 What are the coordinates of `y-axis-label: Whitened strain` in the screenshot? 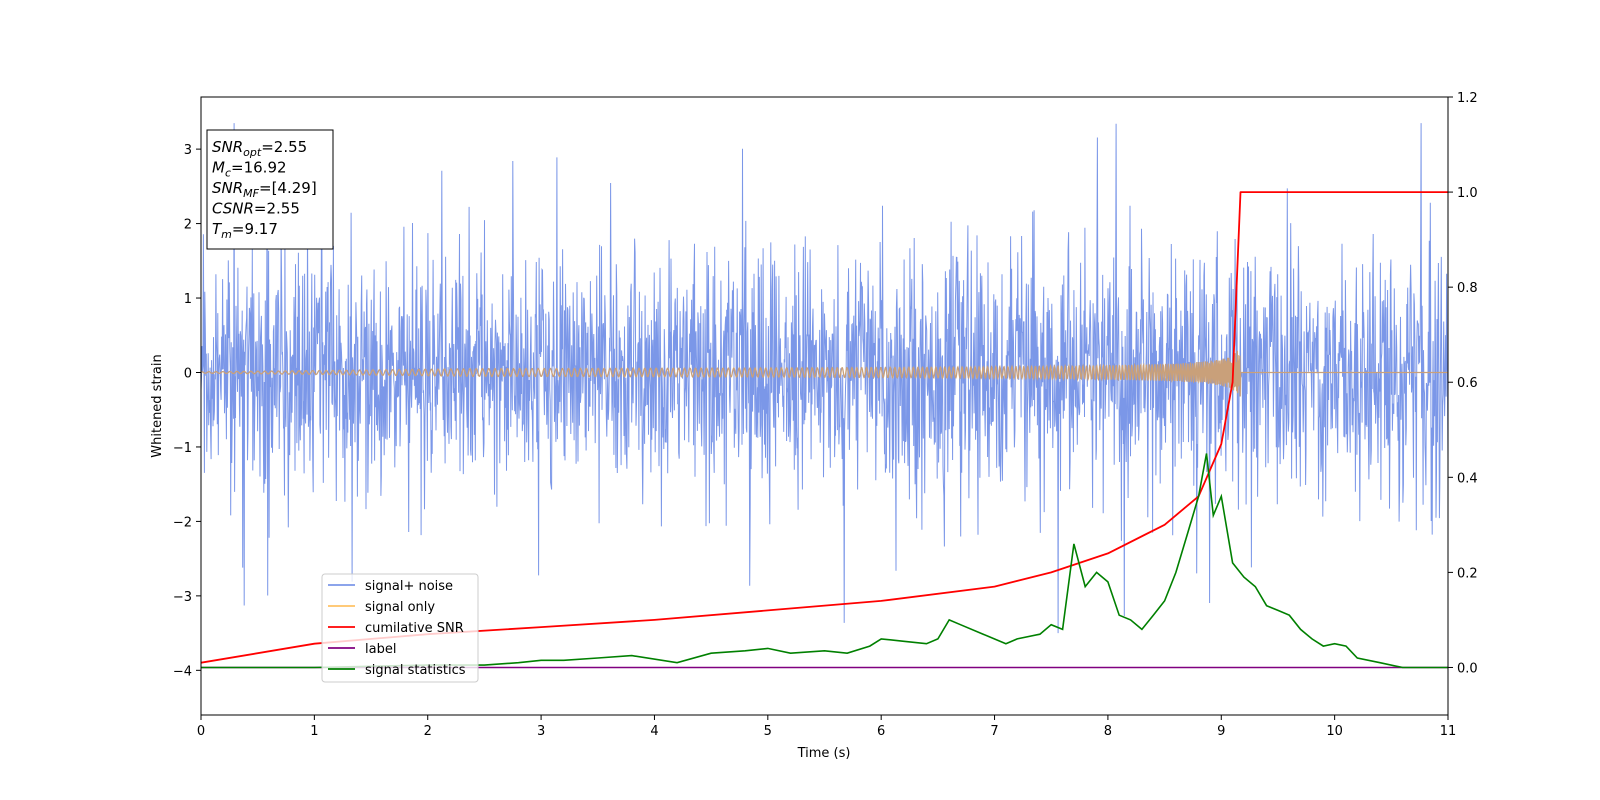 It's located at (157, 405).